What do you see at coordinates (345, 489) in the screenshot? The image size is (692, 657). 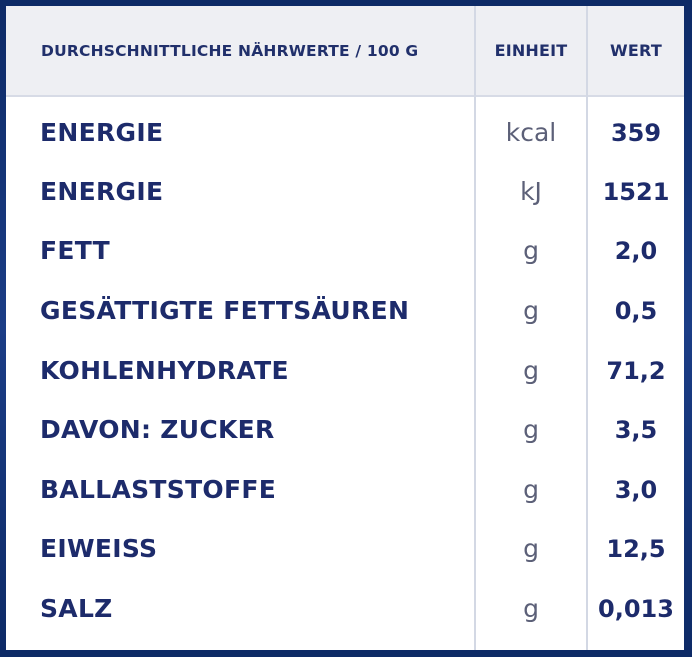 I see `table-row: BALLASTSTOFFE g 3,0` at bounding box center [345, 489].